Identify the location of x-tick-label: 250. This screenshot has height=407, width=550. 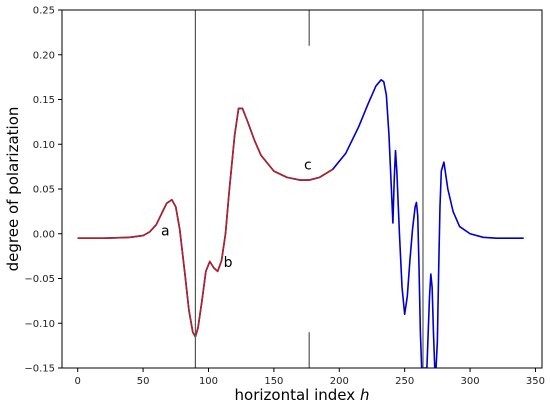
(404, 381).